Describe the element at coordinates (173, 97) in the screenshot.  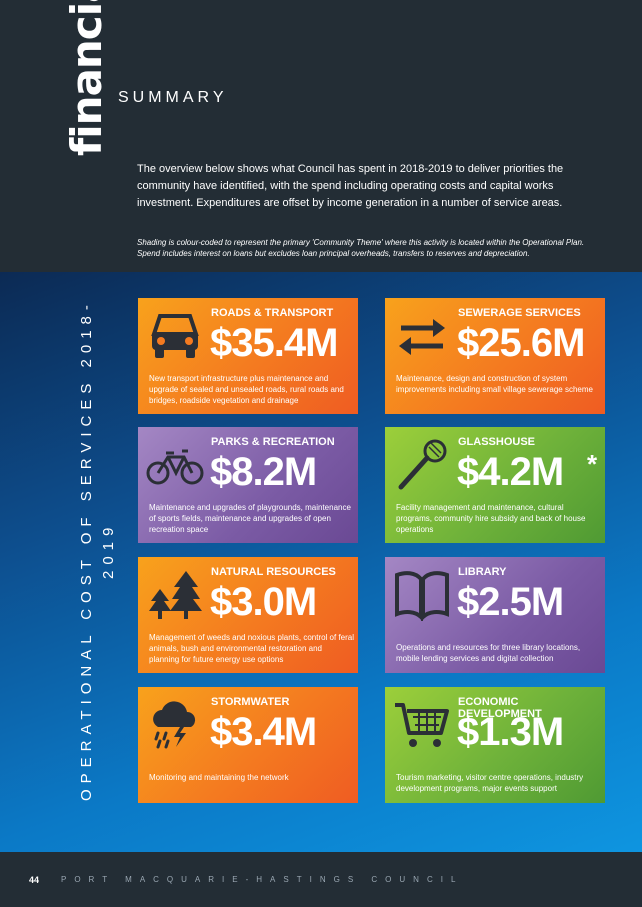
I see `summary-heading: SUMMARY` at that location.